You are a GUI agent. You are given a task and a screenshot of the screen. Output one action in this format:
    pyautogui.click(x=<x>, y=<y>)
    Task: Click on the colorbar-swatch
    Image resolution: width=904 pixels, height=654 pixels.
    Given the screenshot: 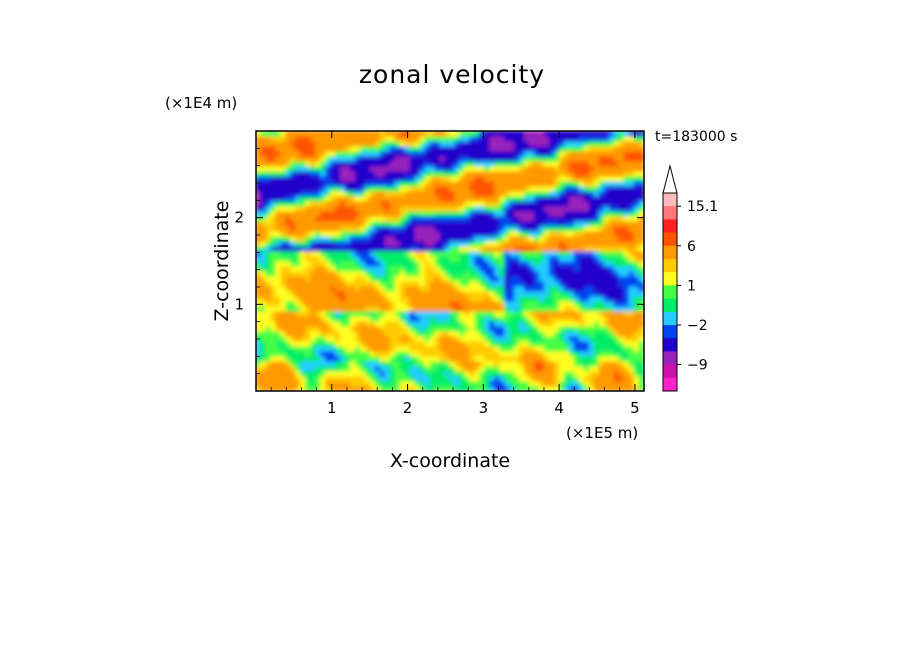 What is the action you would take?
    pyautogui.click(x=670, y=279)
    